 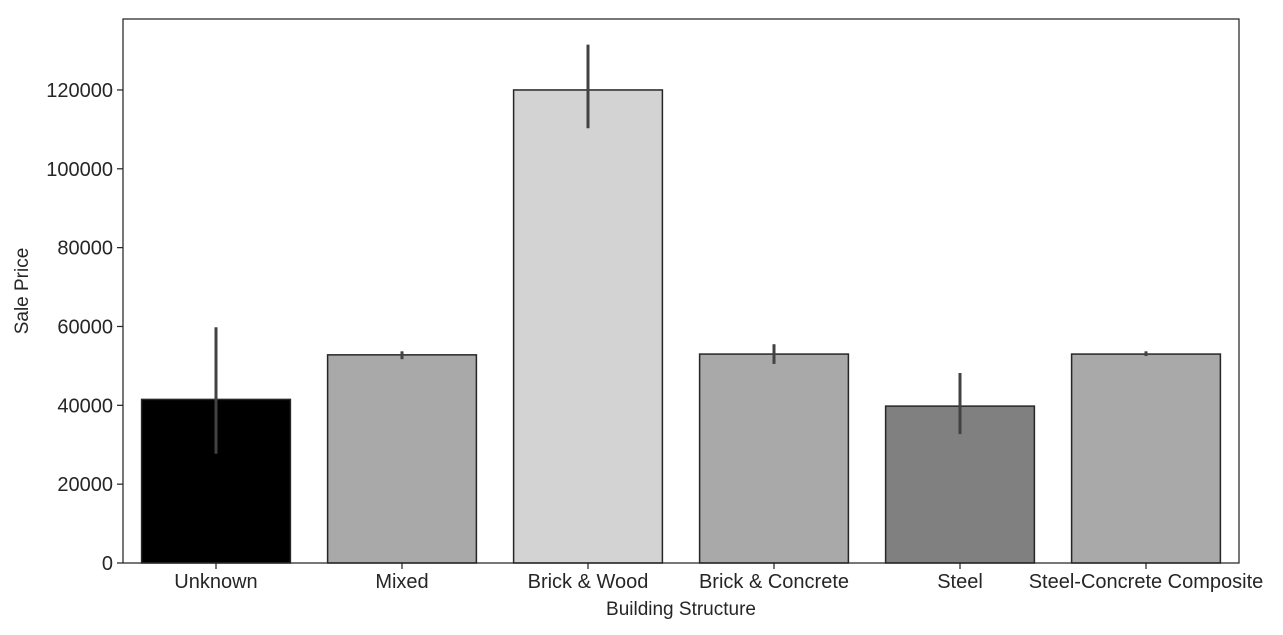 I want to click on x-tick-label-1: Mixed, so click(x=401, y=582).